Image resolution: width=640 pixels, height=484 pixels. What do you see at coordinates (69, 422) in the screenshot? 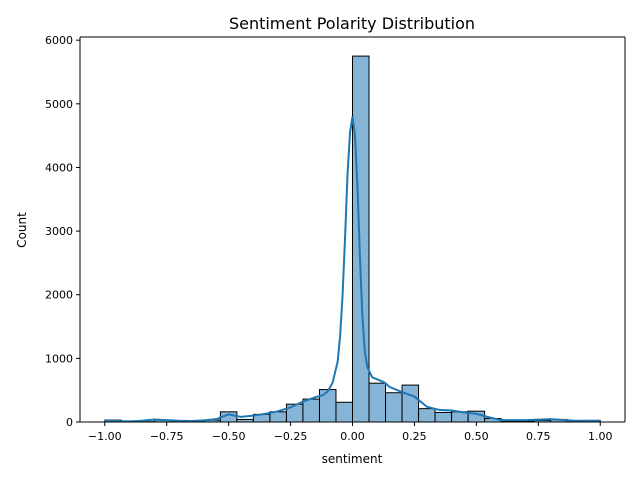
I see `y-tick-label: 0` at bounding box center [69, 422].